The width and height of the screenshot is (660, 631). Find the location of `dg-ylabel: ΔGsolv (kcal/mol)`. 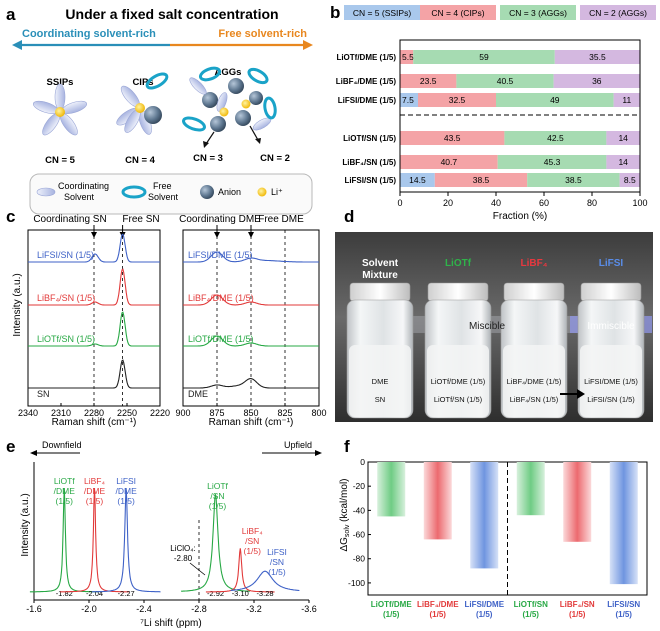

dg-ylabel: ΔGsolv (kcal/mol) is located at coordinates (345, 514).